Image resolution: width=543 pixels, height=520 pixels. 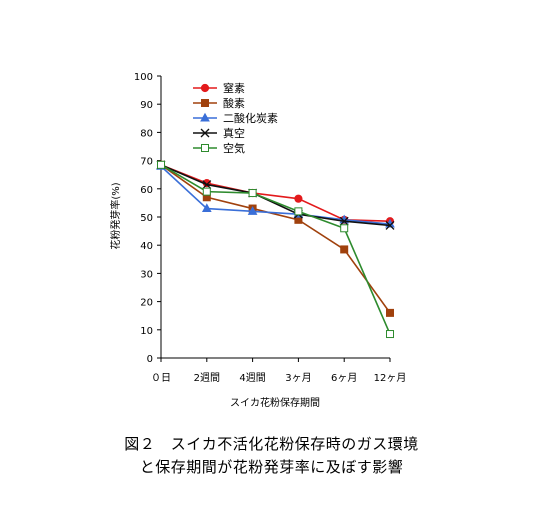 What do you see at coordinates (271, 444) in the screenshot?
I see `figure-caption-line-1: 図２ スイカ不活化花粉保存時のガス環境` at bounding box center [271, 444].